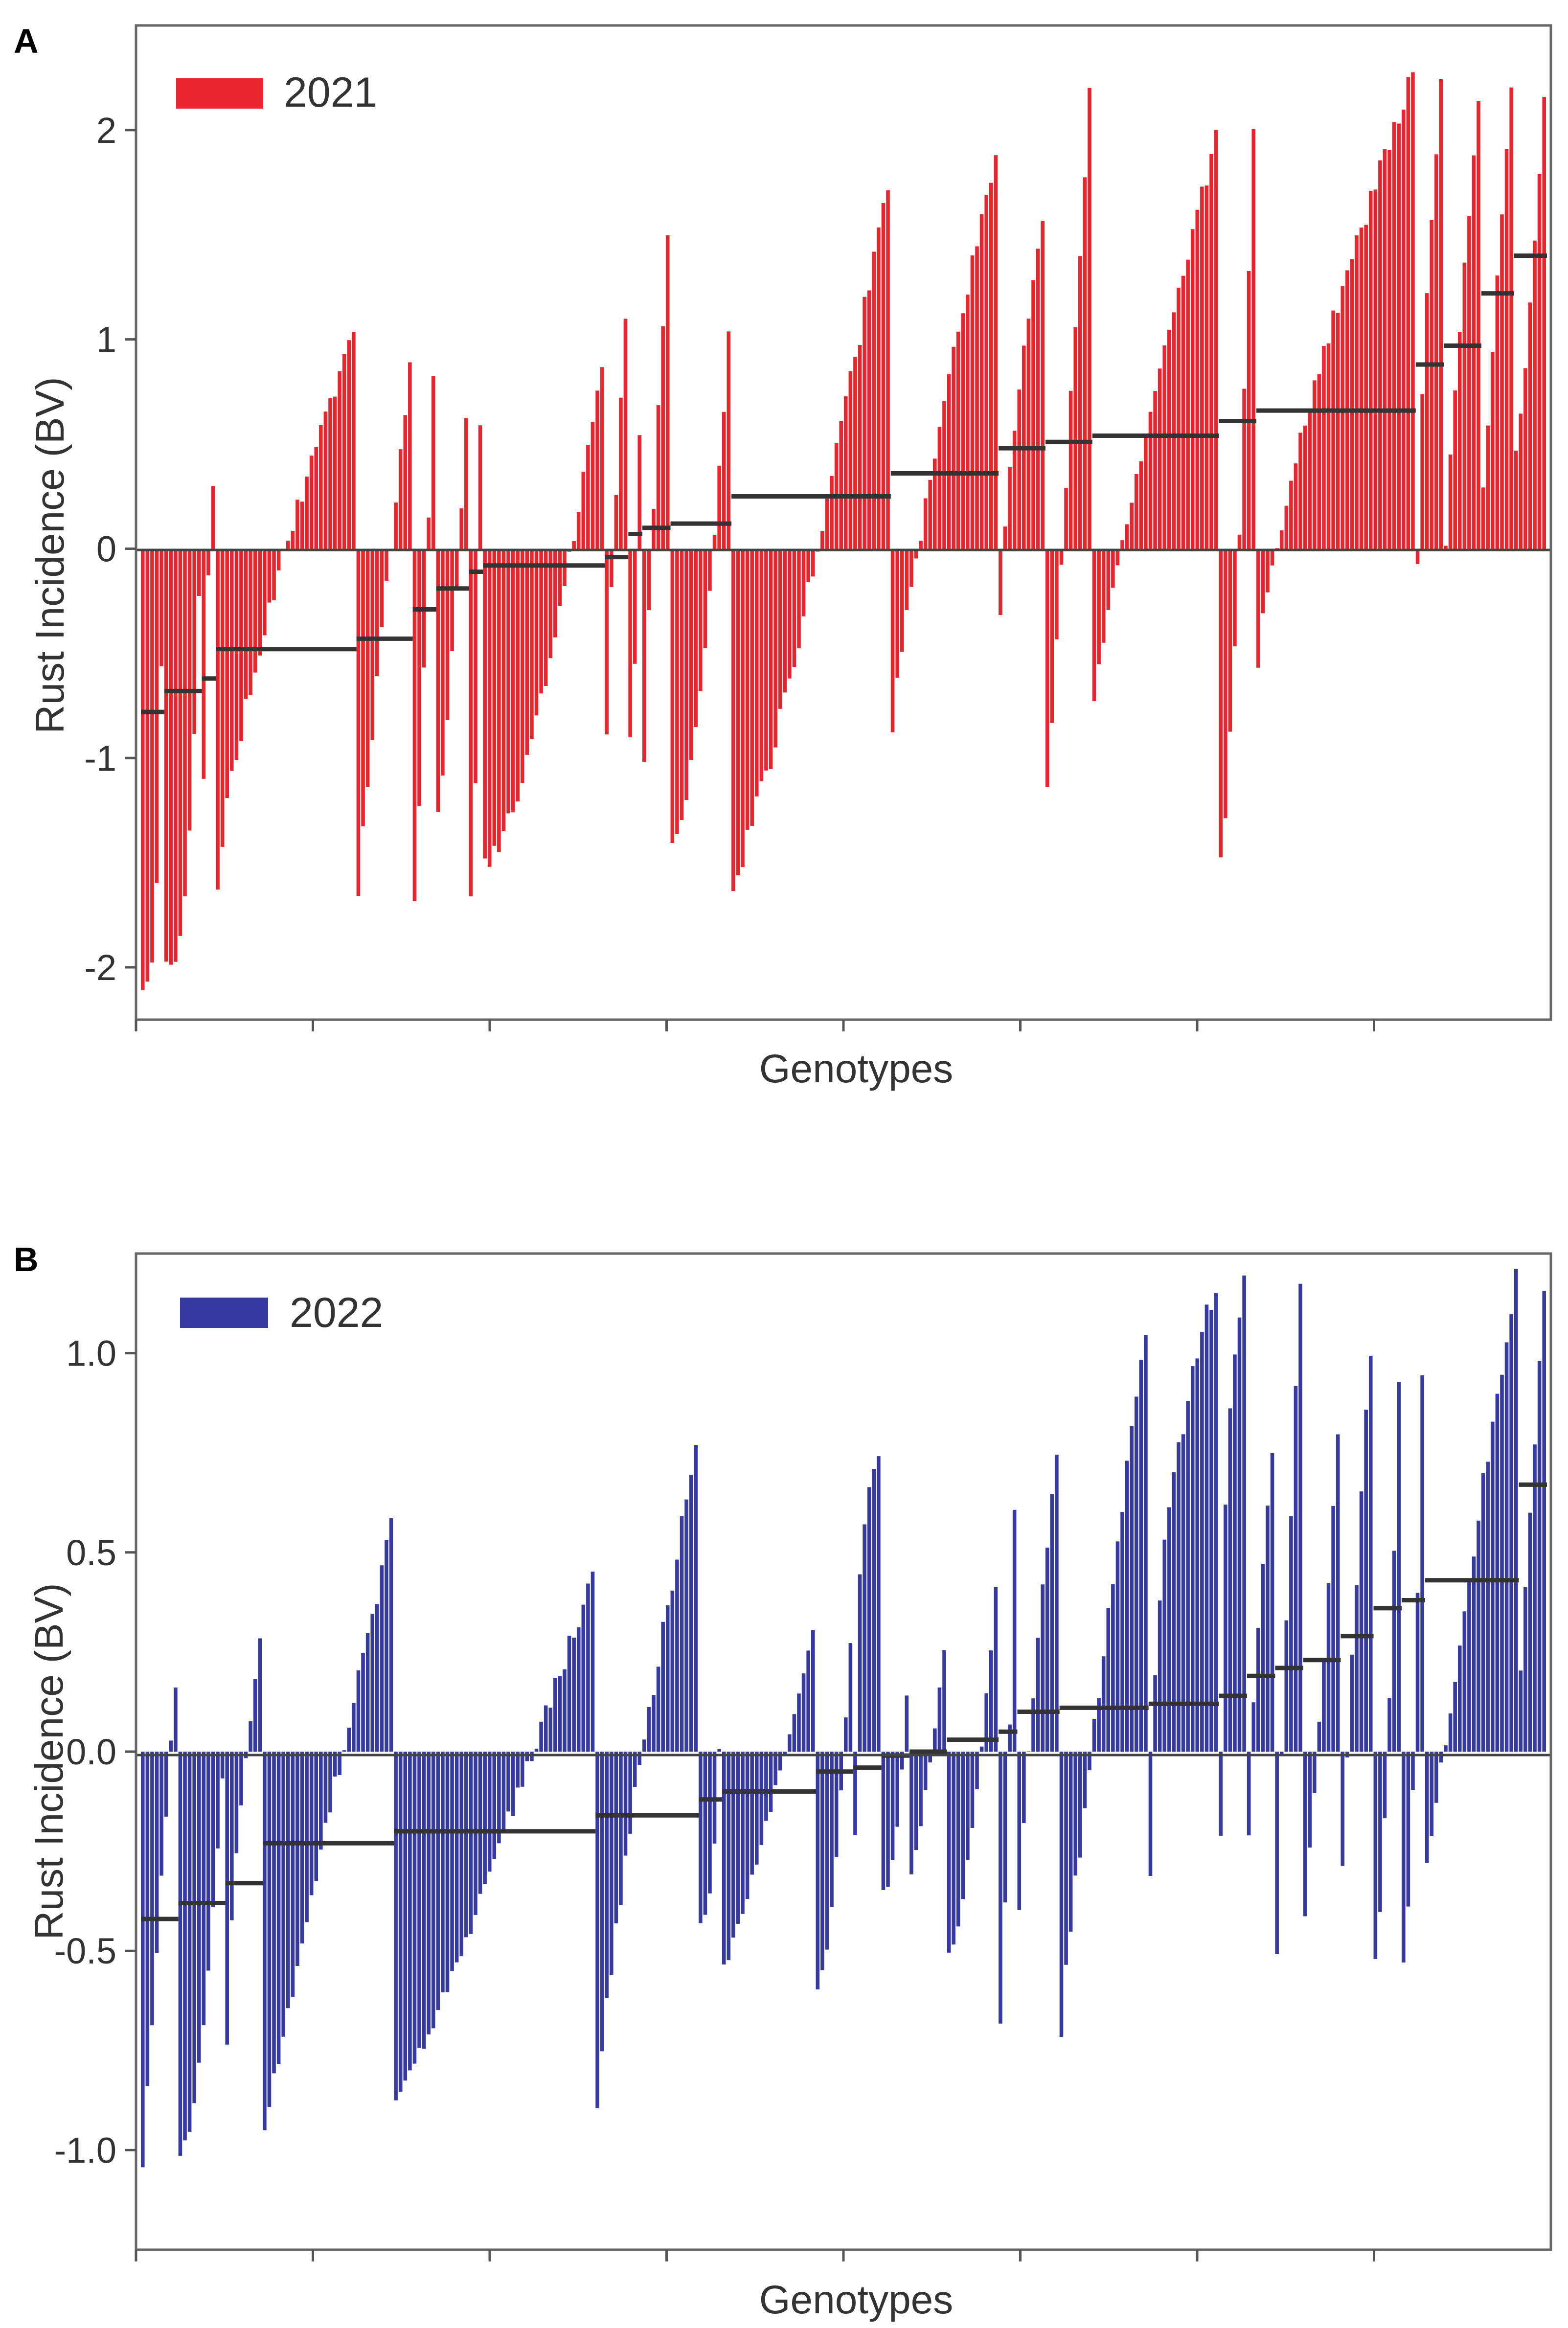 Image resolution: width=1568 pixels, height=2328 pixels. Describe the element at coordinates (85, 1951) in the screenshot. I see `y-tick-label: -0.5` at that location.